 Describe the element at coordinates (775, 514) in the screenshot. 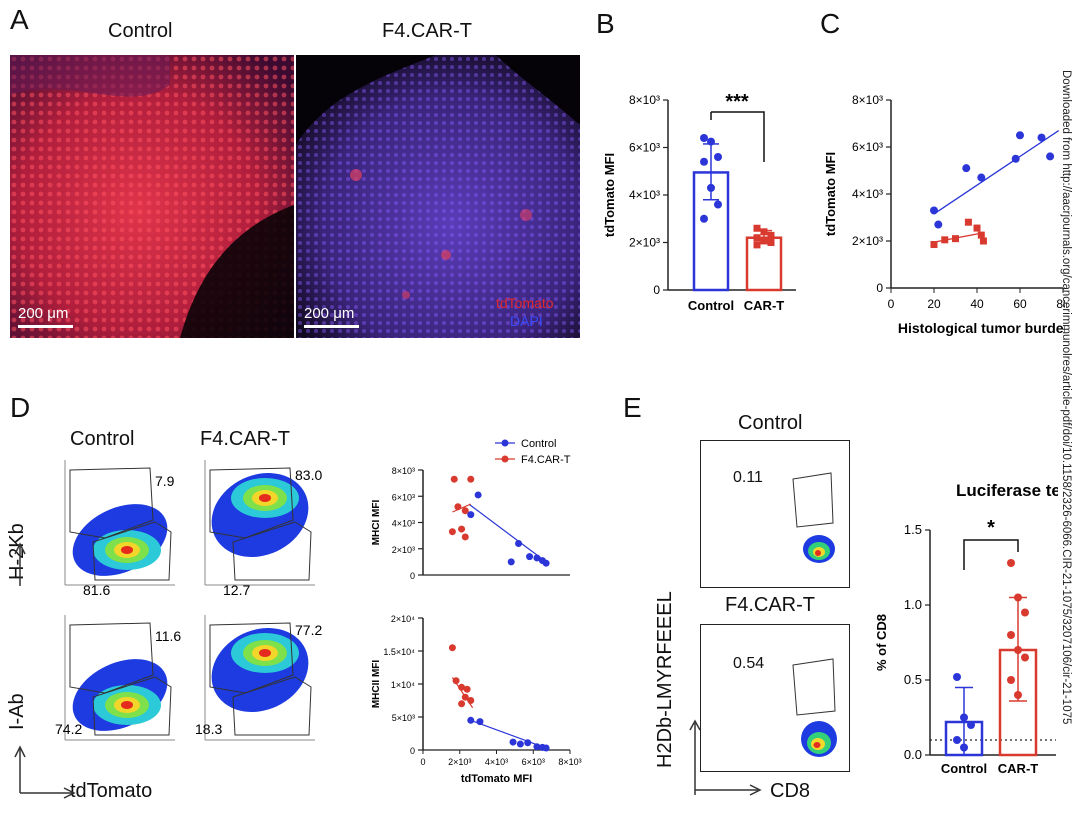

I see `flow-e-control: 0.11` at that location.